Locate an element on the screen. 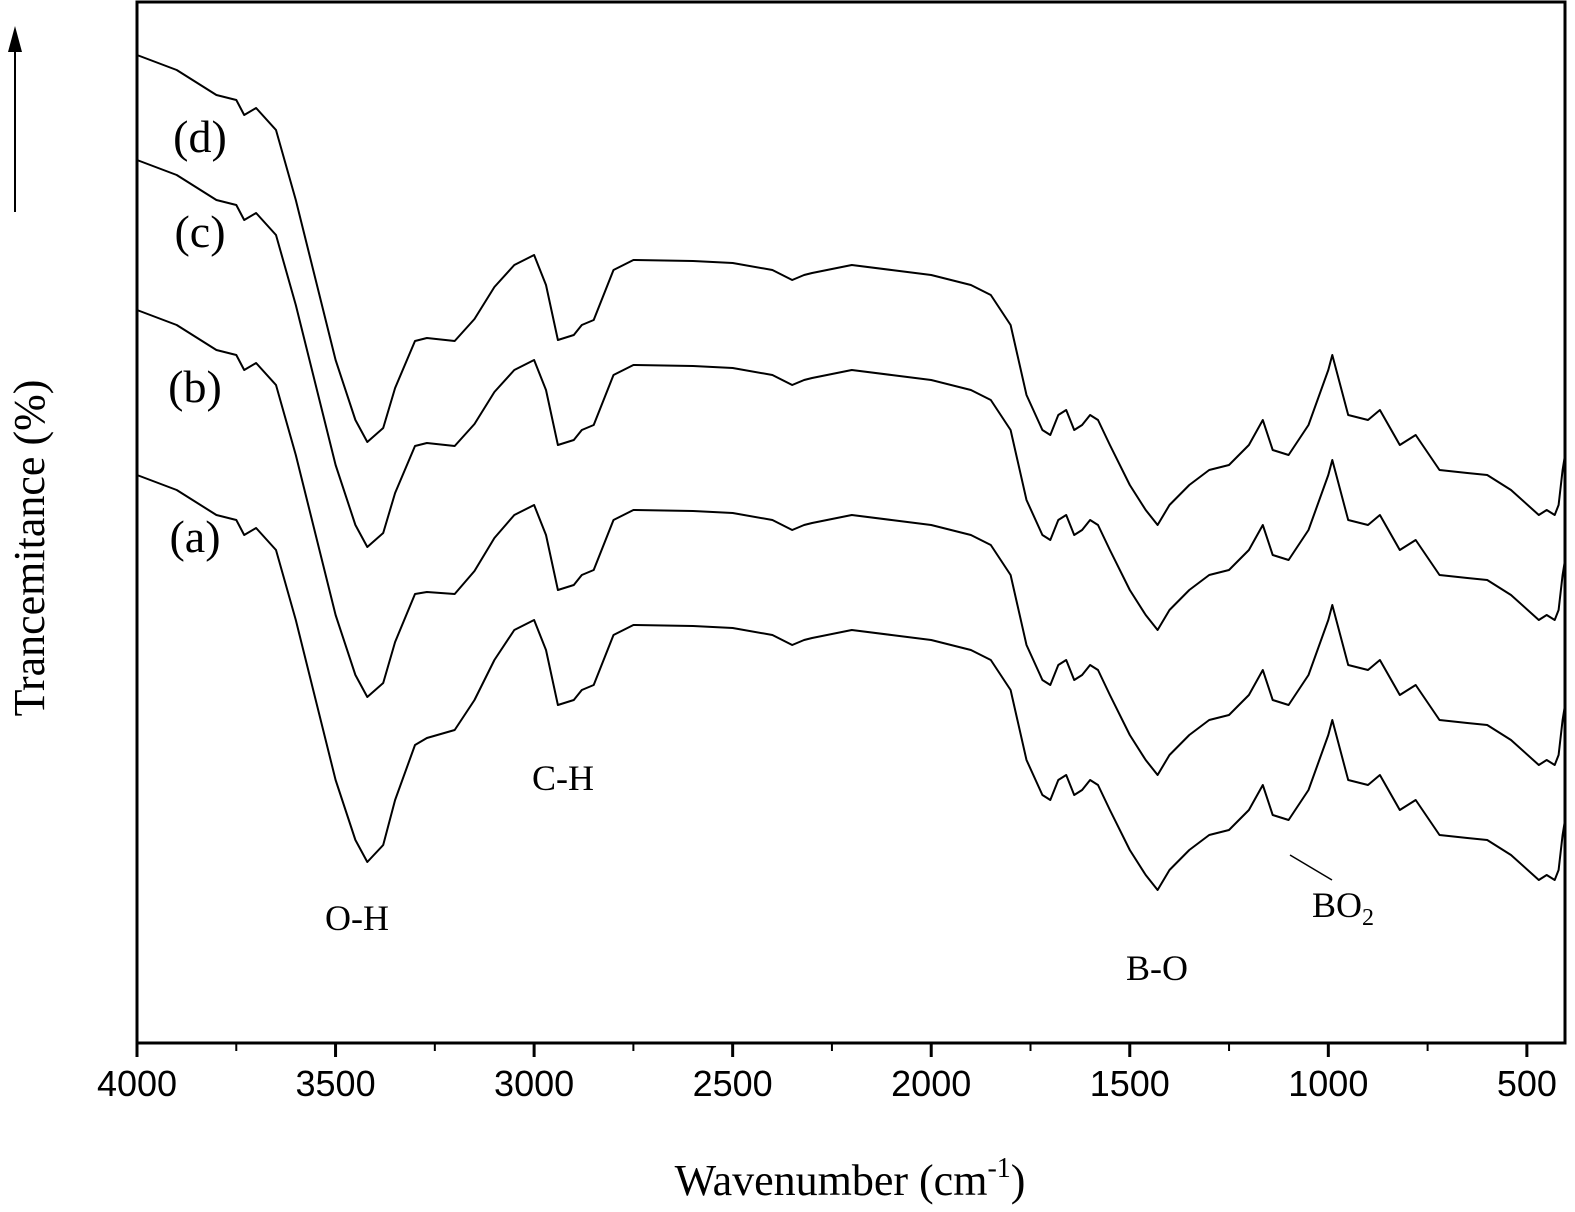 The height and width of the screenshot is (1212, 1575). series-label: (b) is located at coordinates (195, 386).